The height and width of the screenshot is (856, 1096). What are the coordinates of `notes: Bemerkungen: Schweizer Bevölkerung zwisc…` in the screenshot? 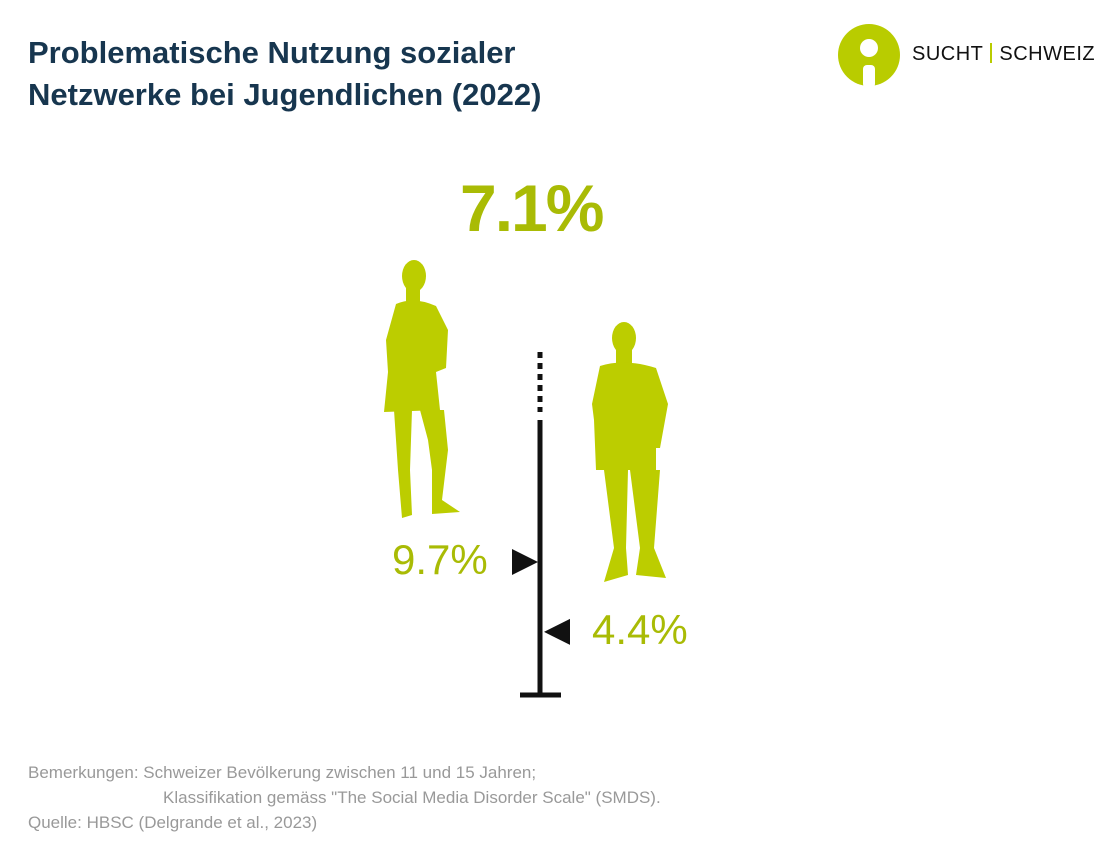 It's located at (344, 797).